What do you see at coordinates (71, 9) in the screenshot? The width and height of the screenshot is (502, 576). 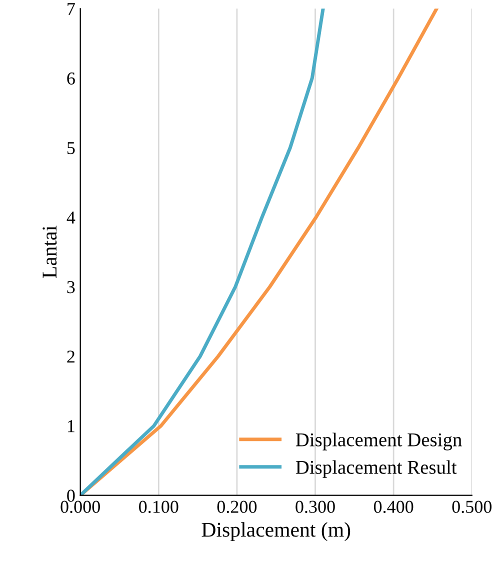 I see `y-tick-label: 7` at bounding box center [71, 9].